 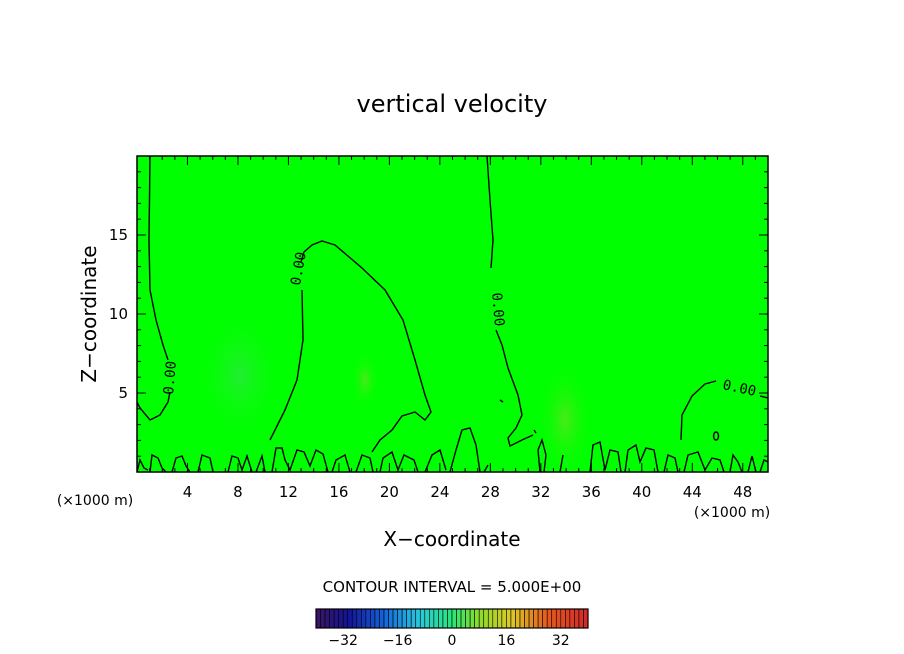 What do you see at coordinates (123, 393) in the screenshot?
I see `y-tick-label: 5` at bounding box center [123, 393].